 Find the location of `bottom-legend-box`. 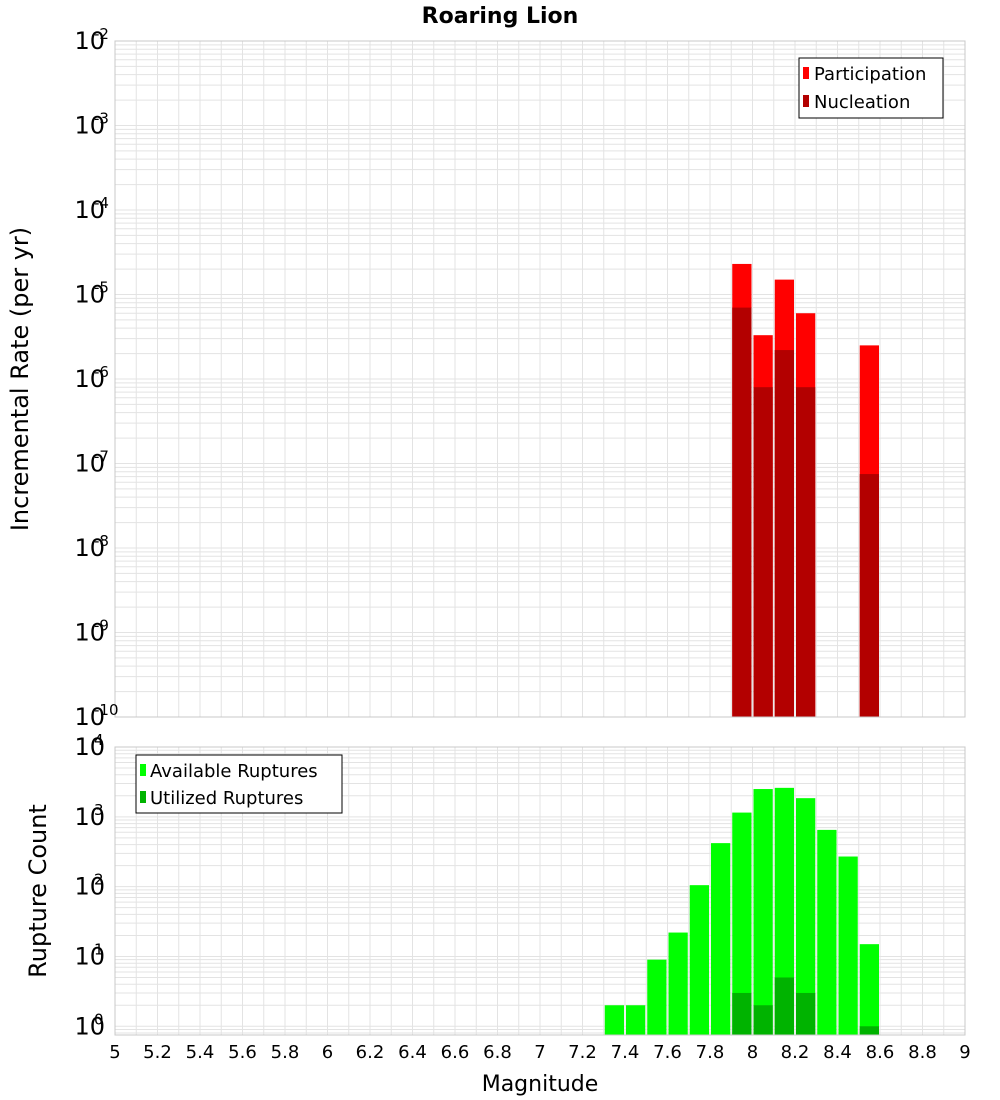

bottom-legend-box is located at coordinates (239, 784).